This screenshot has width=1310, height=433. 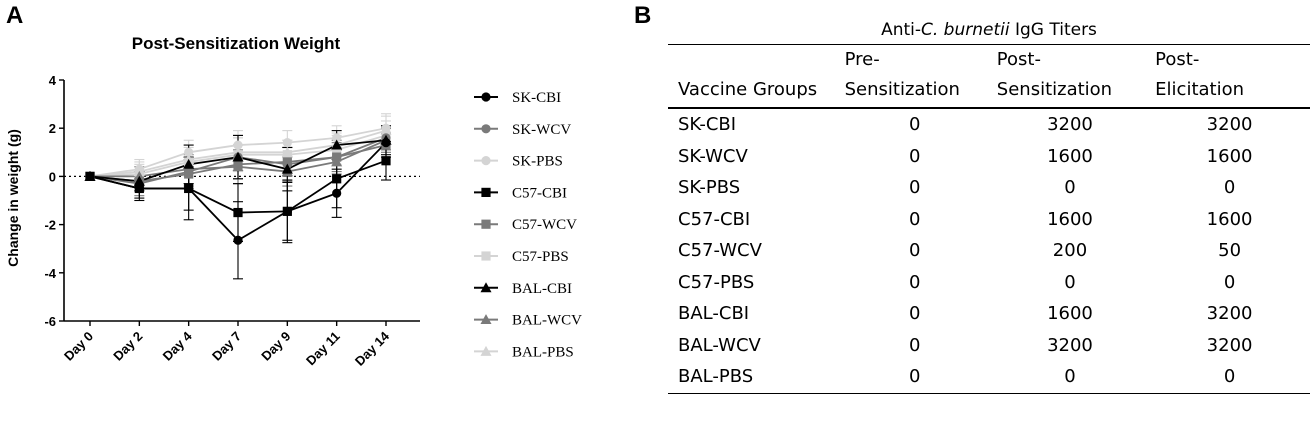 I want to click on y-tick-label: -6, so click(x=50, y=321).